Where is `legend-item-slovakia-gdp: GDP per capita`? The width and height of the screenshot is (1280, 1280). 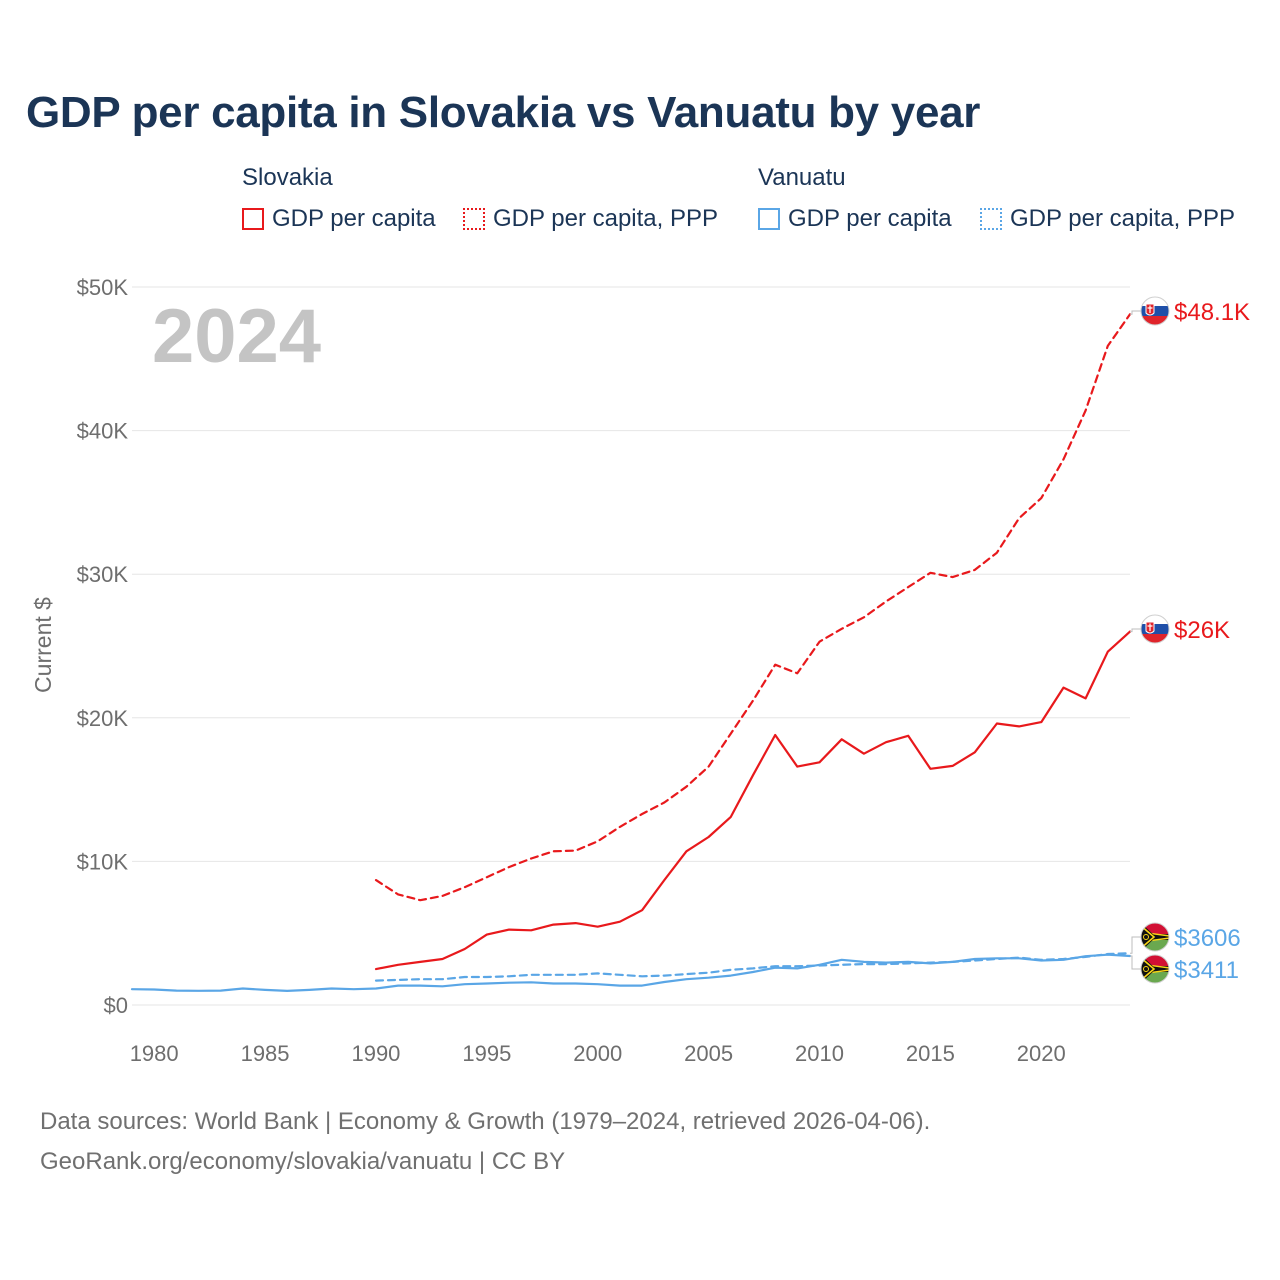 legend-item-slovakia-gdp: GDP per capita is located at coordinates (339, 219).